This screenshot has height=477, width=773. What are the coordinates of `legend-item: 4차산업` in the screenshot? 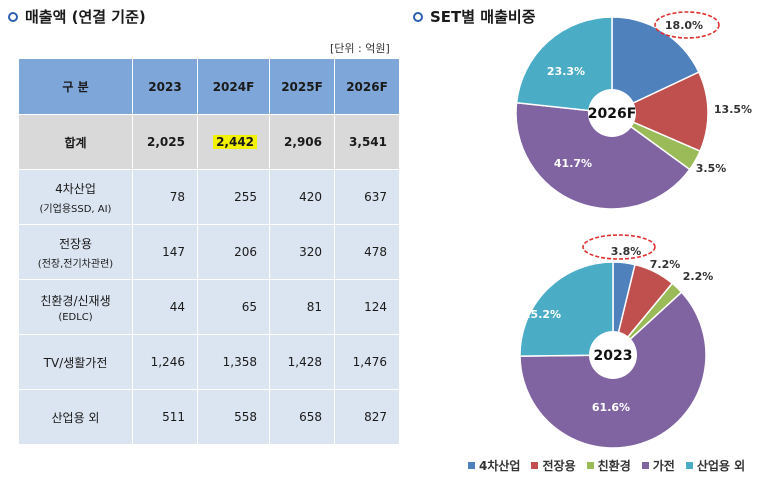 It's located at (494, 465).